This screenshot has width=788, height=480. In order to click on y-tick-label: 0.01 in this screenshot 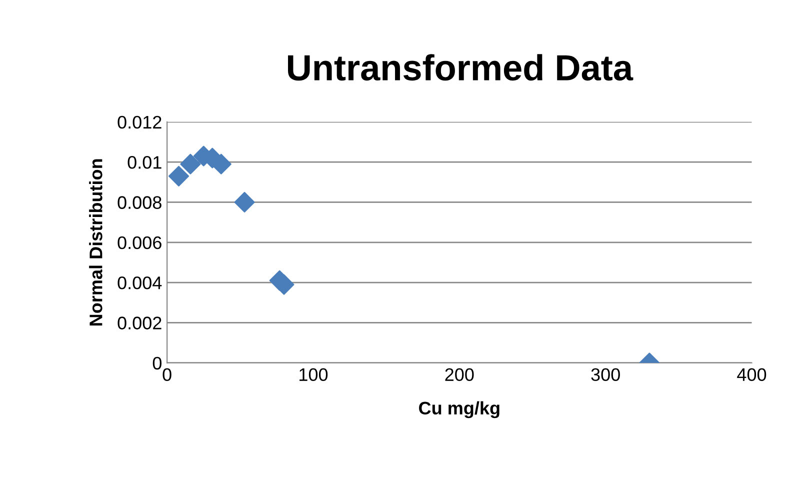, I will do `click(145, 162)`.